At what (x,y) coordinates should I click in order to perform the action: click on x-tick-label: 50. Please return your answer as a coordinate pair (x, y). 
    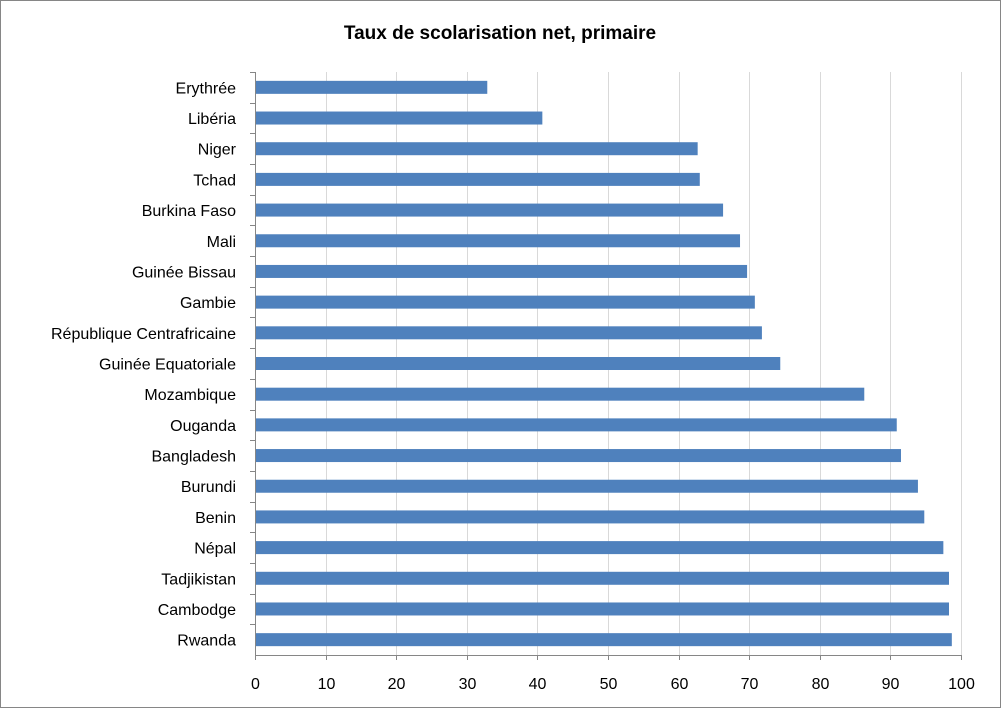
    Looking at the image, I should click on (609, 684).